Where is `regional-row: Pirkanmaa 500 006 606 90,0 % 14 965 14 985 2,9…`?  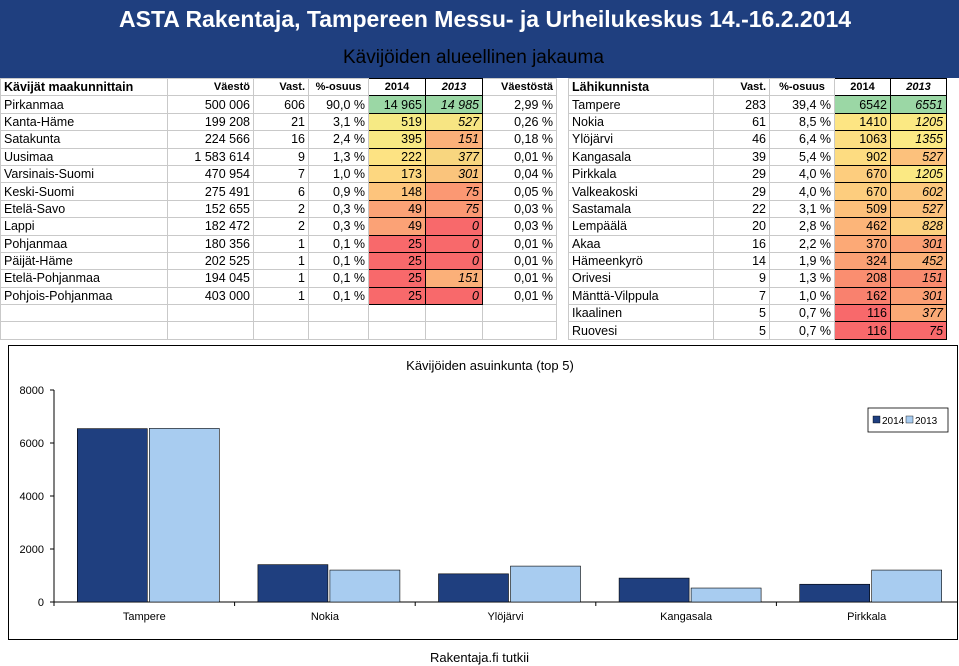
regional-row: Pirkanmaa 500 006 606 90,0 % 14 965 14 985 2,9… is located at coordinates (278, 104).